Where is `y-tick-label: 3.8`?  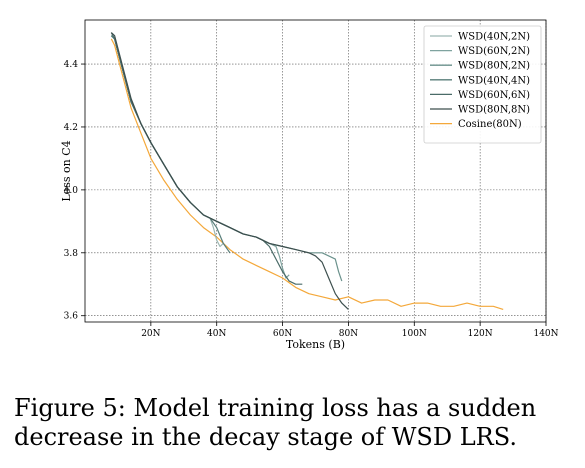 y-tick-label: 3.8 is located at coordinates (71, 254).